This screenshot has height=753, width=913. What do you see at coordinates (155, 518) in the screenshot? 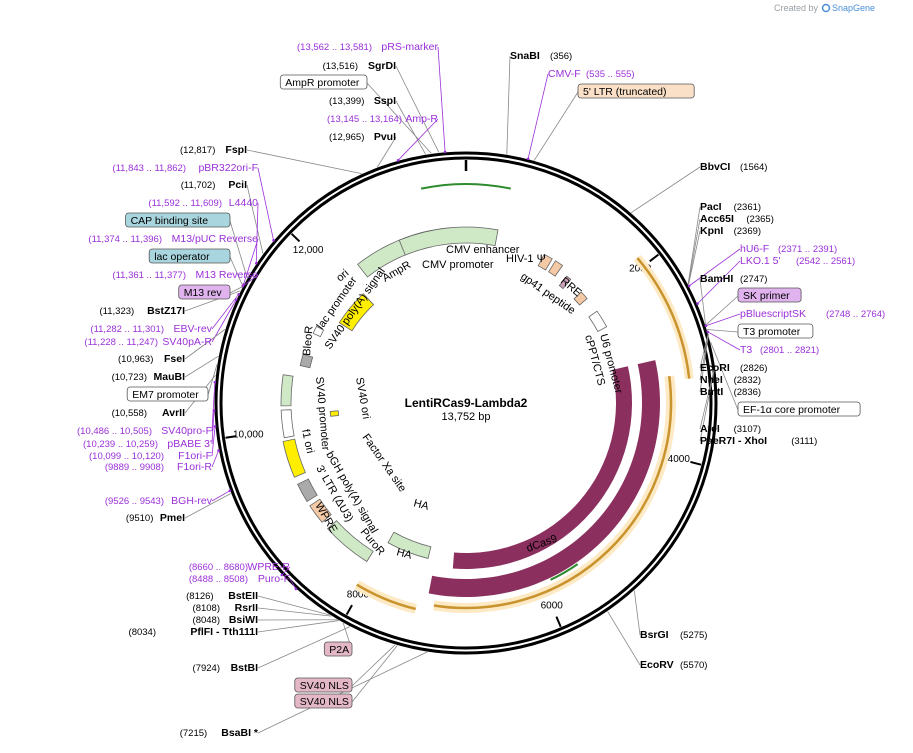
I see `site-label-left-27: PmeI (9510)` at bounding box center [155, 518].